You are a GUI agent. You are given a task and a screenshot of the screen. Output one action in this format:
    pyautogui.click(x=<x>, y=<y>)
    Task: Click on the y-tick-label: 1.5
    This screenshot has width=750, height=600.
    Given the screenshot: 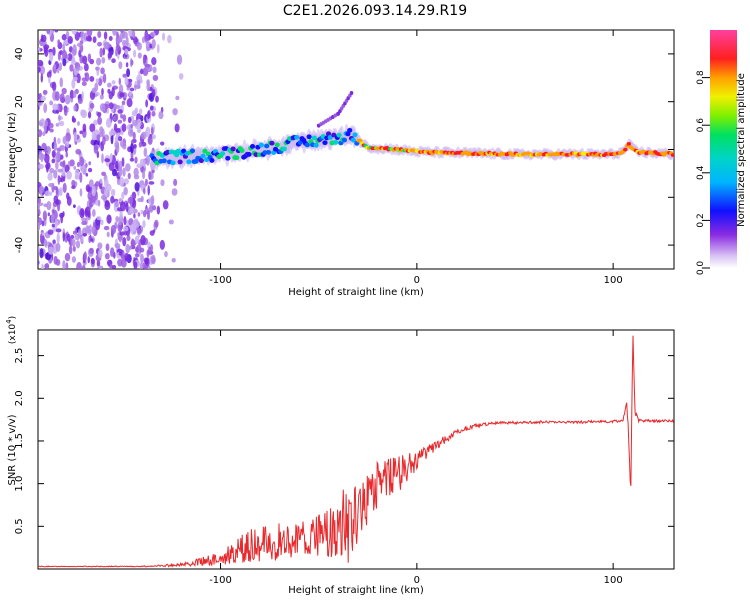 What is the action you would take?
    pyautogui.click(x=19, y=441)
    